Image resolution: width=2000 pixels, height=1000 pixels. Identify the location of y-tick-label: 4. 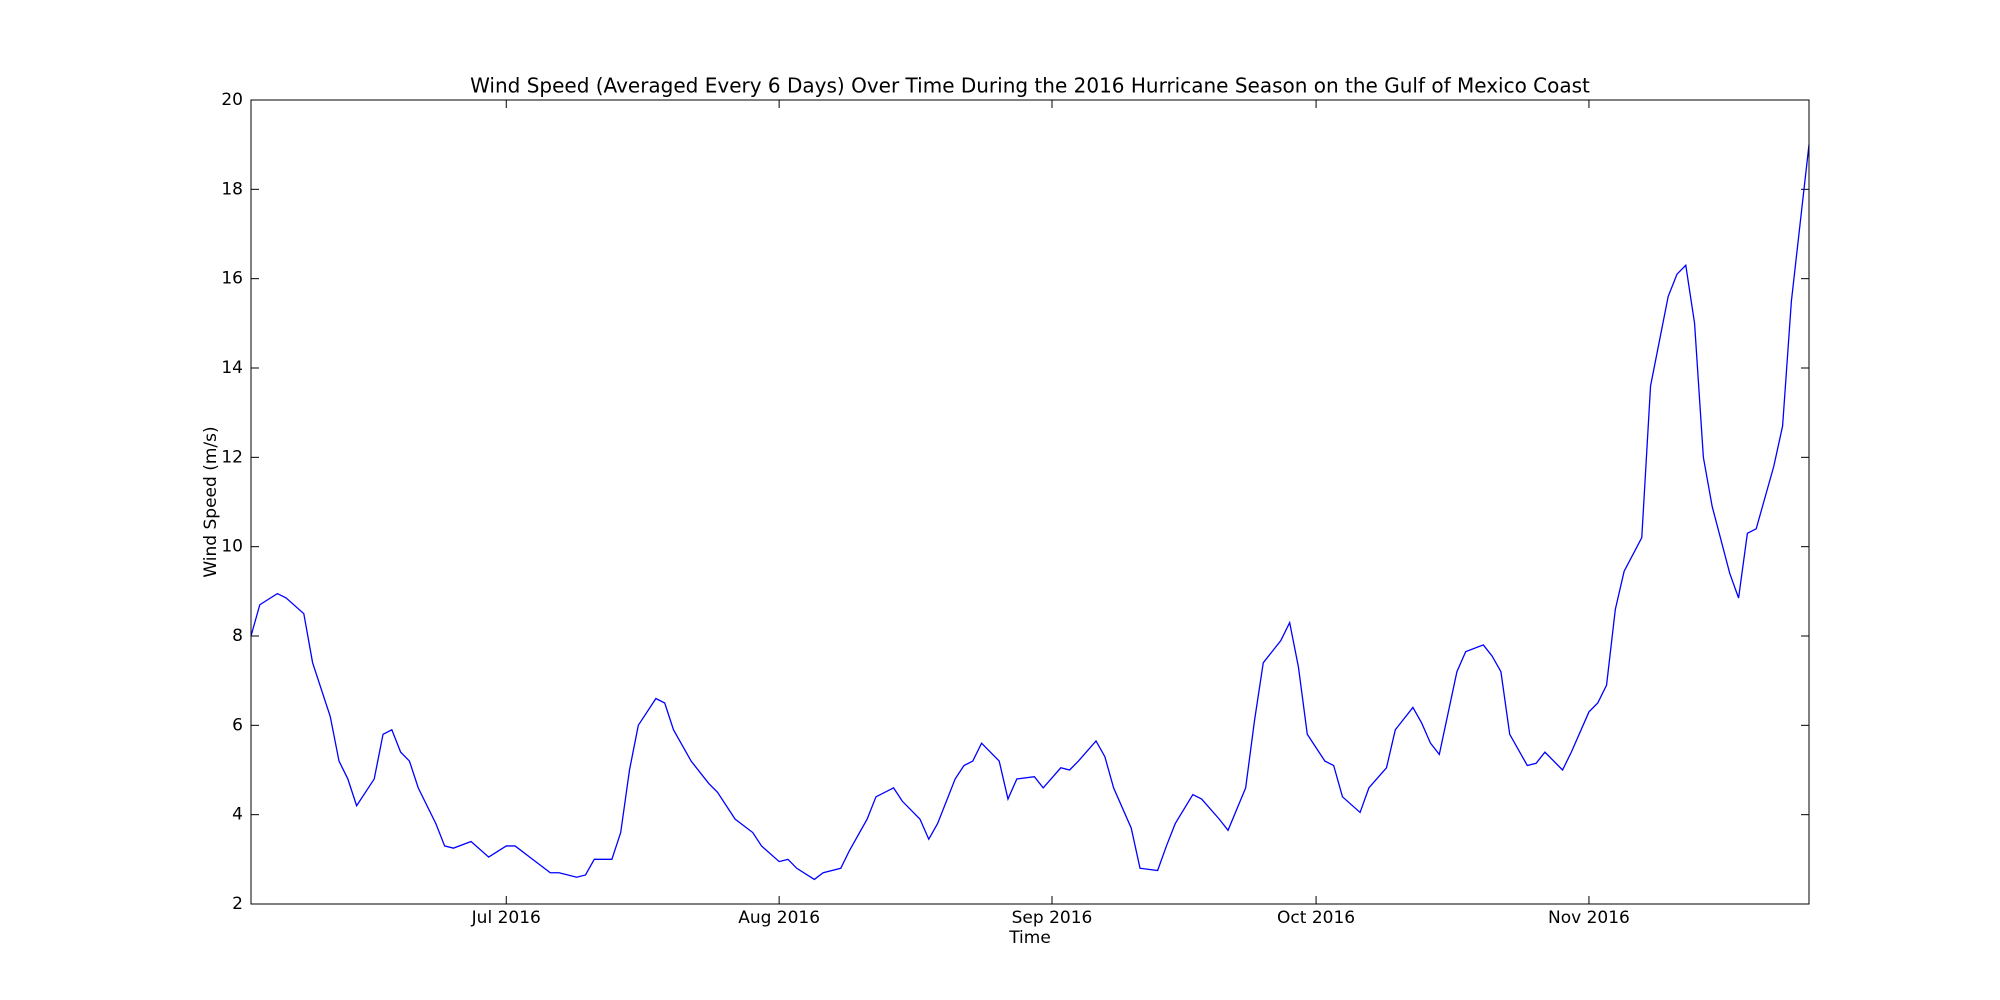
(237, 815).